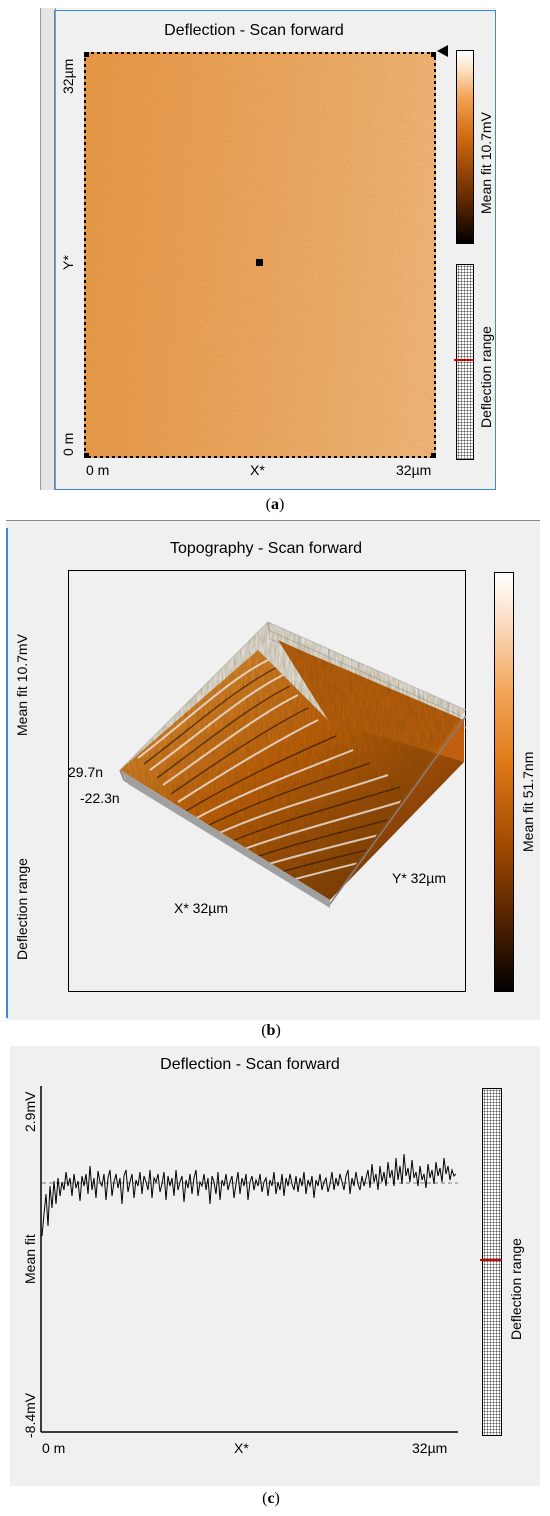 The width and height of the screenshot is (550, 1516). I want to click on panel-a-y-mid-label: Y*, so click(68, 262).